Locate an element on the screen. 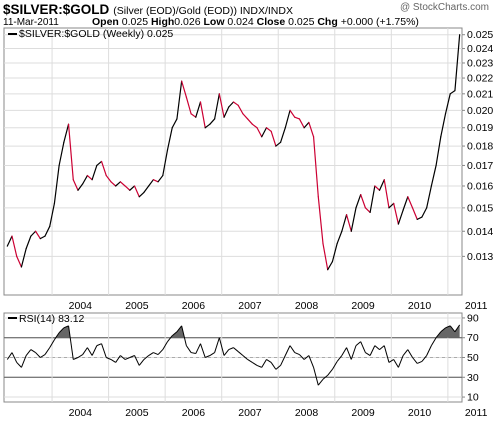 This screenshot has height=425, width=494. rsi-y-tick-label: 50 is located at coordinates (473, 358).